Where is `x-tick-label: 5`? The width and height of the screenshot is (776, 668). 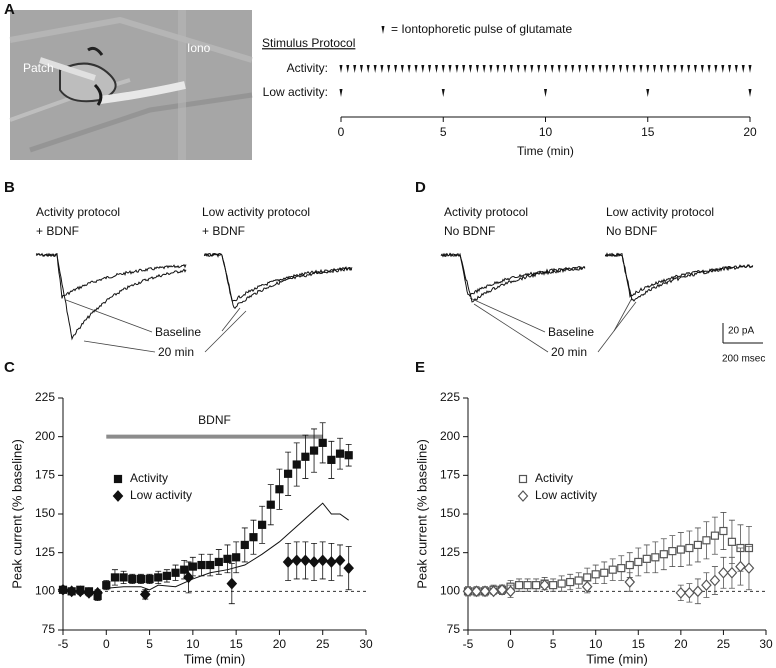 x-tick-label: 5 is located at coordinates (149, 644).